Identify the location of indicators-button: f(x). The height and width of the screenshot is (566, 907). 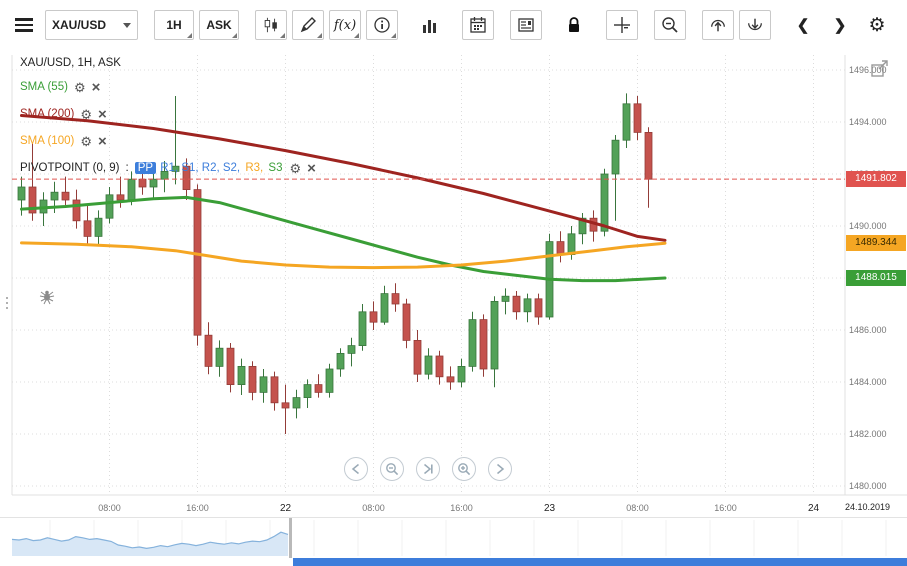
(345, 25).